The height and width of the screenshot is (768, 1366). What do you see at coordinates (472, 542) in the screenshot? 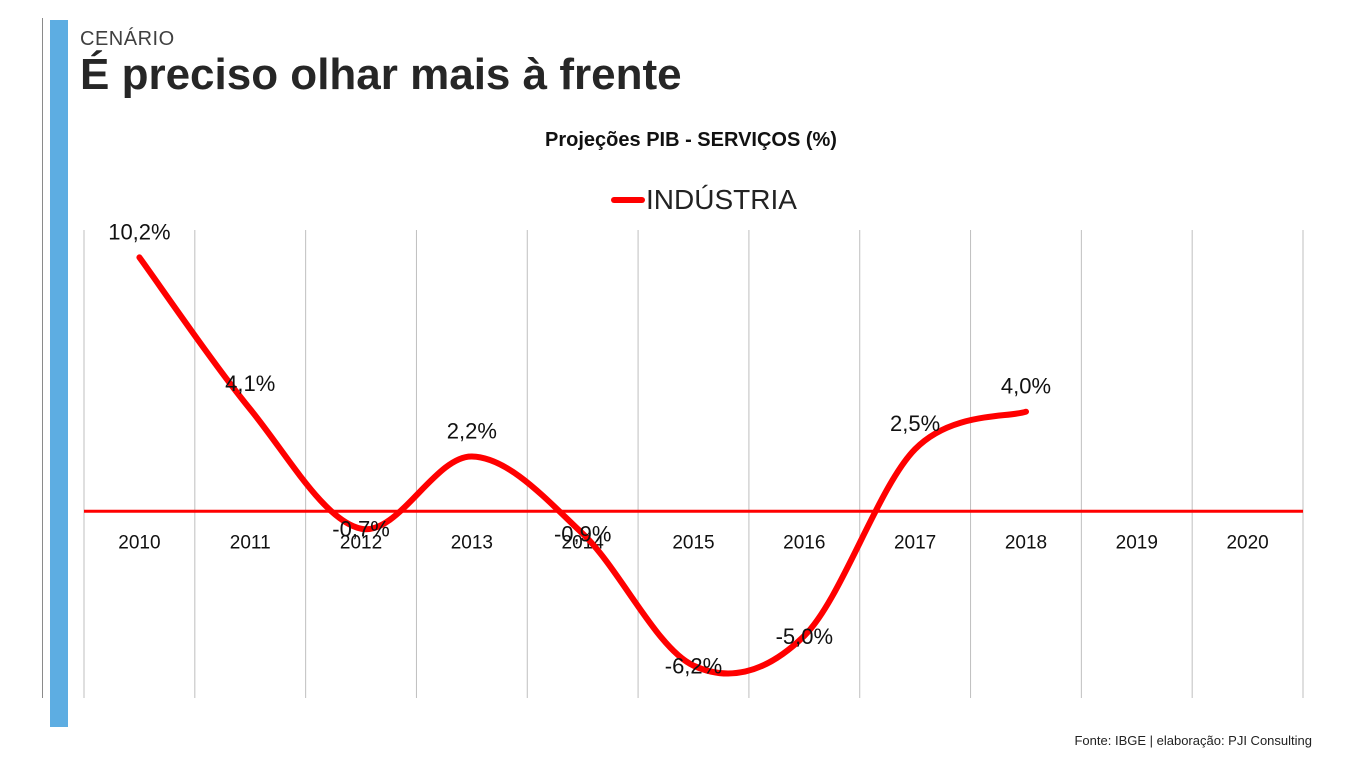
I see `x-tick-label: 2013` at bounding box center [472, 542].